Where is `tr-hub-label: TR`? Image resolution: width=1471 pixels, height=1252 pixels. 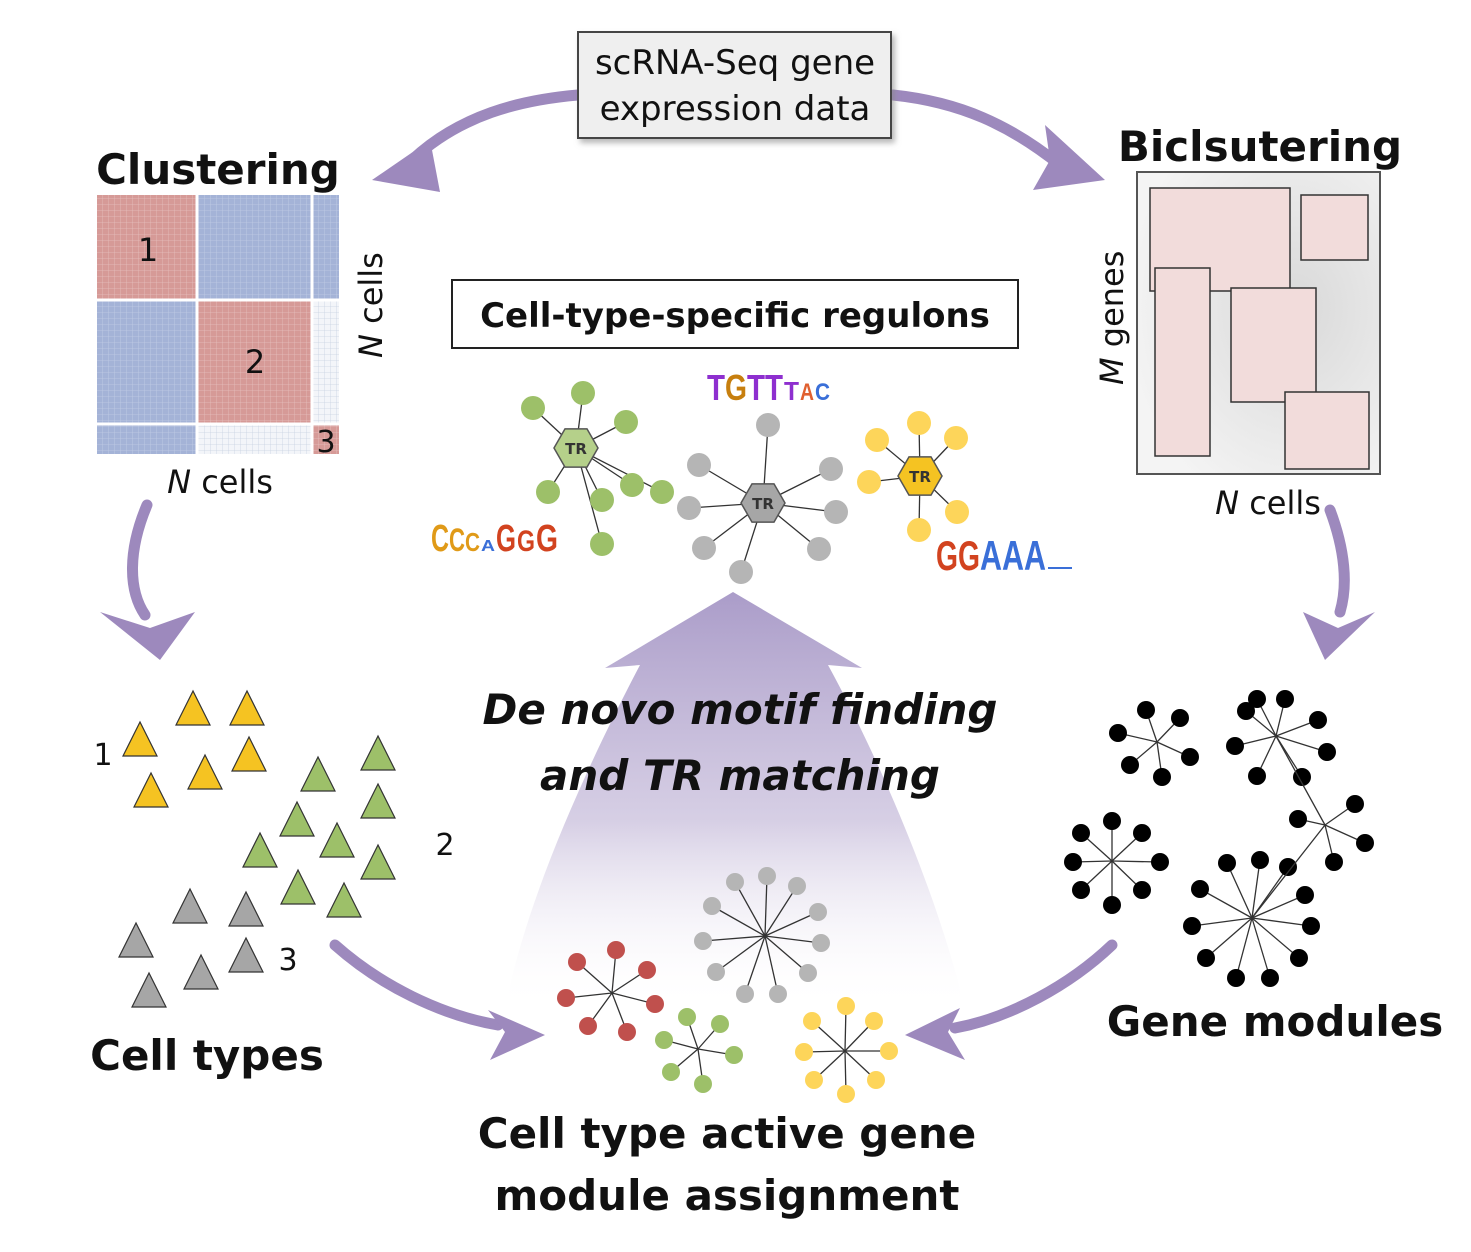 tr-hub-label: TR is located at coordinates (576, 449).